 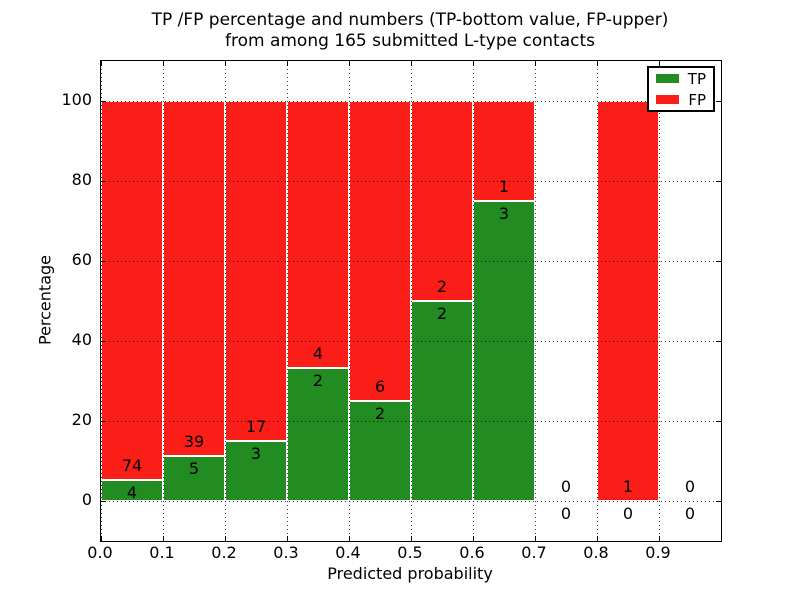 What do you see at coordinates (286, 552) in the screenshot?
I see `x-tick-label: 0.3` at bounding box center [286, 552].